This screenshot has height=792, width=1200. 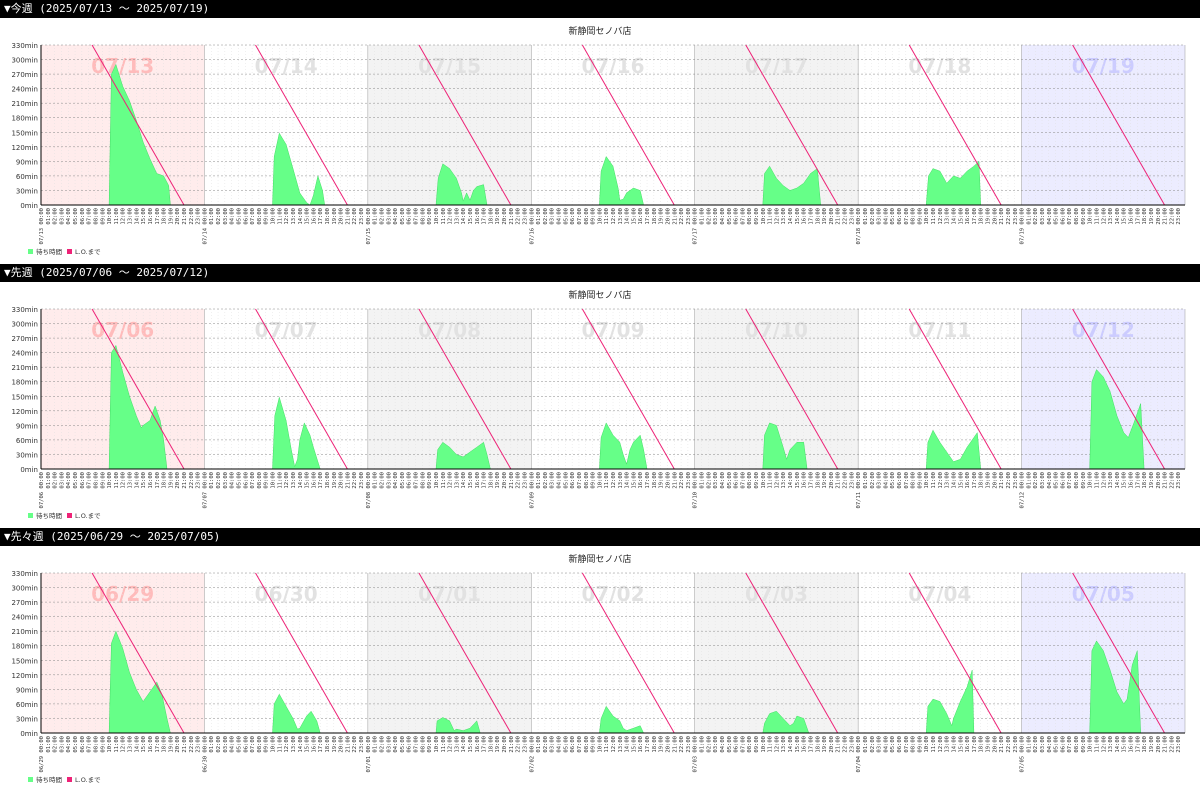 What do you see at coordinates (29, 470) in the screenshot?
I see `y-tick-label: 0min` at bounding box center [29, 470].